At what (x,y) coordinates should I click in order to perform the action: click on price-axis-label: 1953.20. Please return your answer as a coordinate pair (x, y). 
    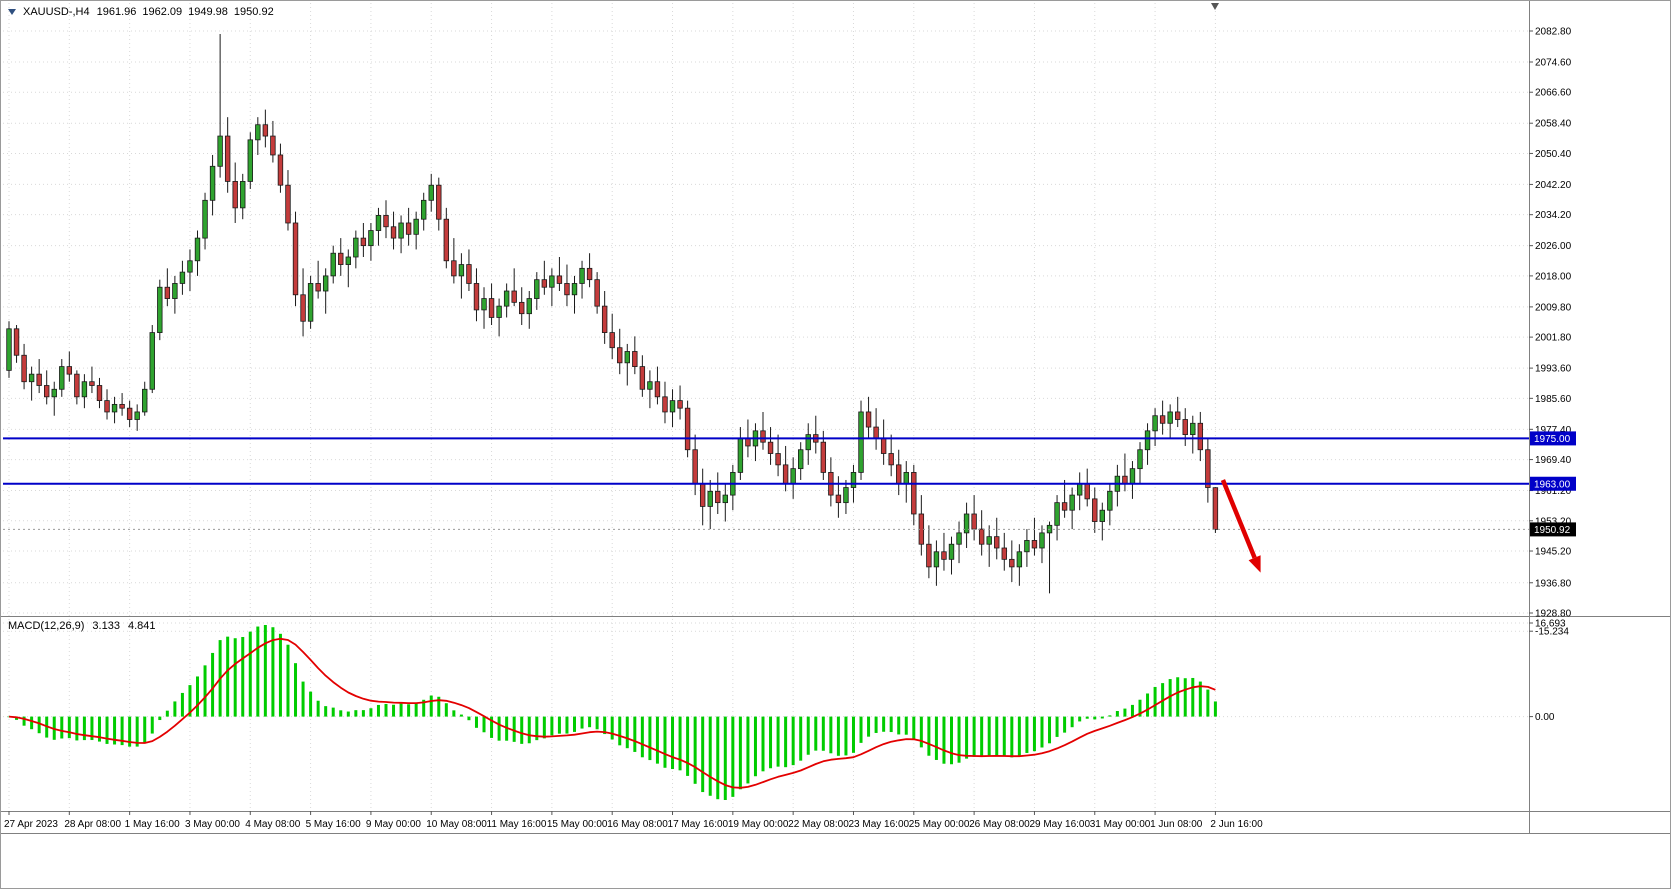
    Looking at the image, I should click on (1553, 521).